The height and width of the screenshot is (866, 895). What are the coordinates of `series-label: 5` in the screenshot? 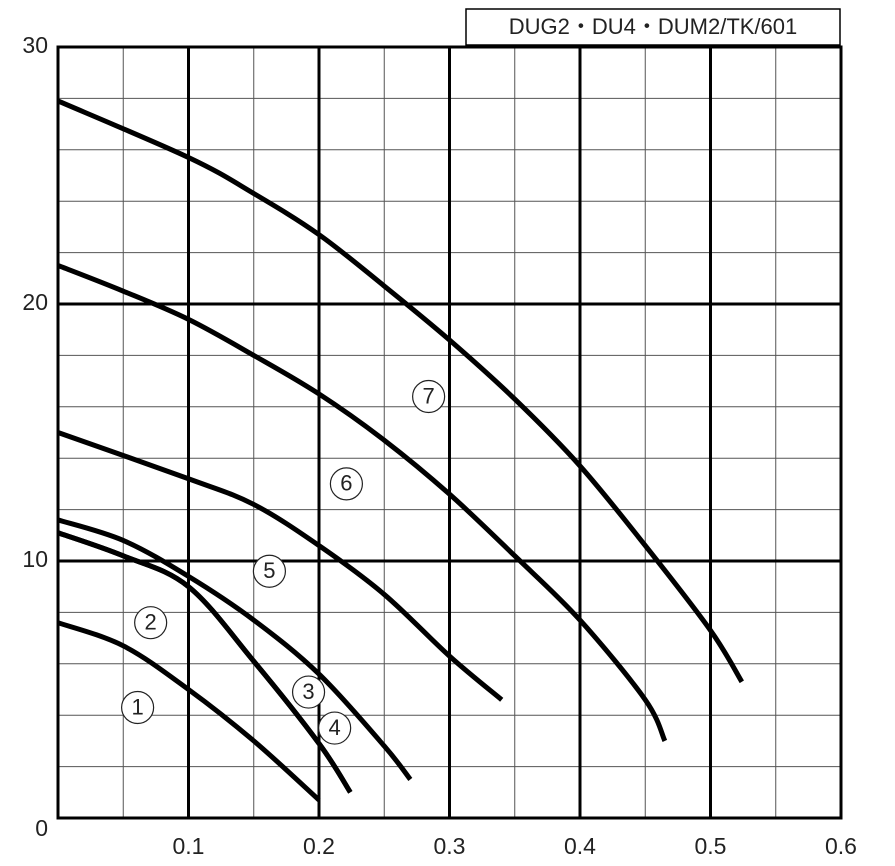 It's located at (269, 570).